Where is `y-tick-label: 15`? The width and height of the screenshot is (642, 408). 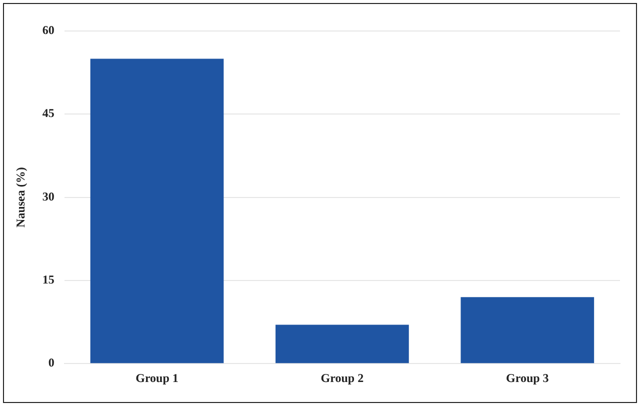
y-tick-label: 15 is located at coordinates (48, 279).